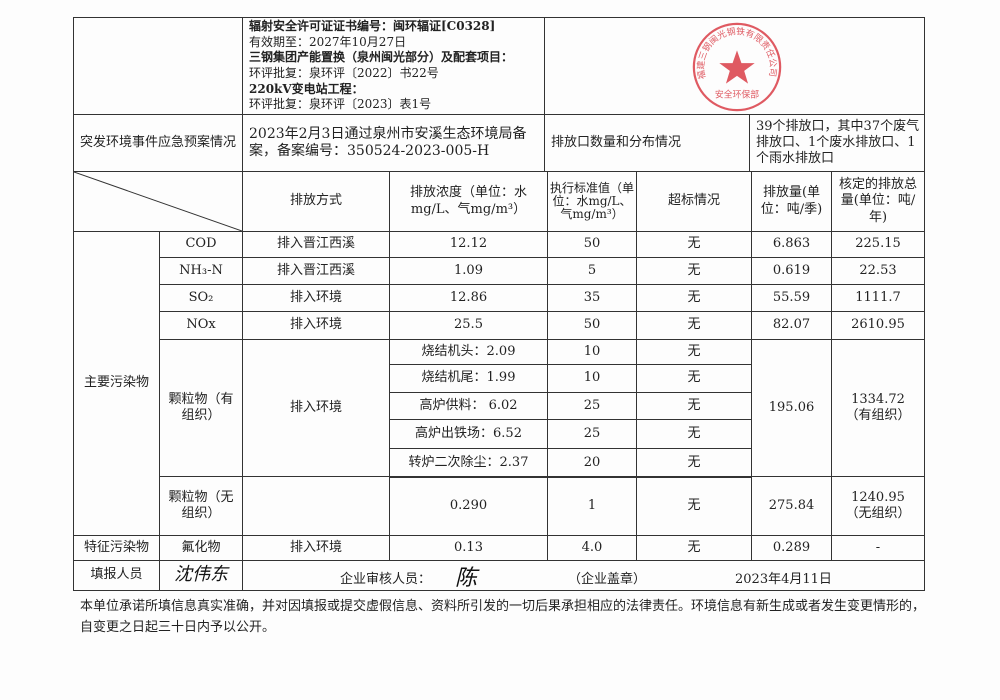 This screenshot has width=1000, height=700. Describe the element at coordinates (694, 201) in the screenshot. I see `header-exceed: 超标情况` at that location.